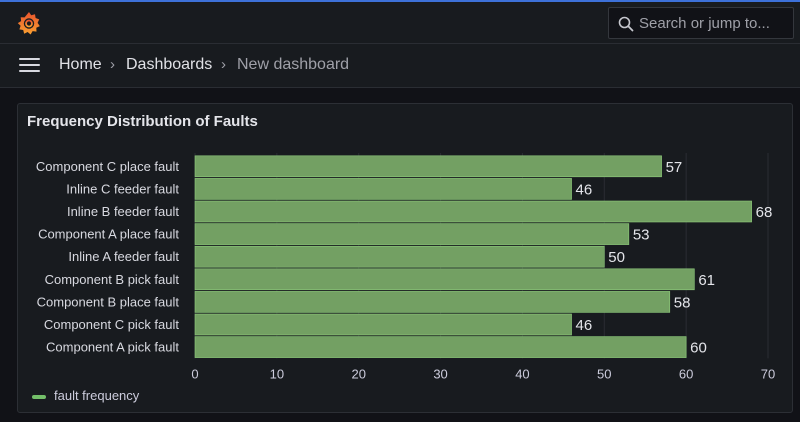  Describe the element at coordinates (522, 373) in the screenshot. I see `x-tick-label: 40` at that location.